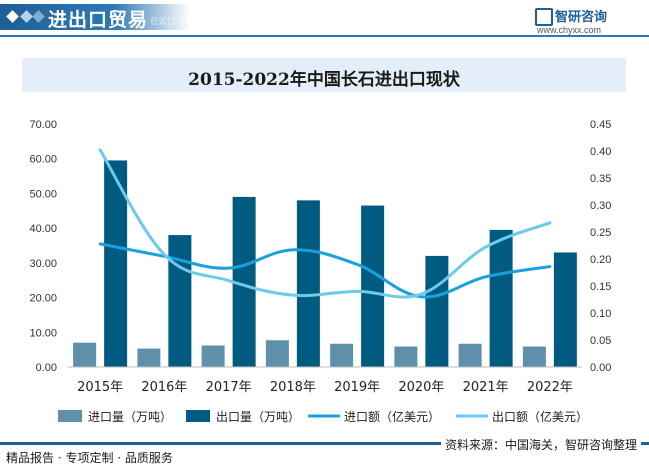 The width and height of the screenshot is (649, 466). I want to click on x-axis-tick-label: 2018年, so click(293, 387).